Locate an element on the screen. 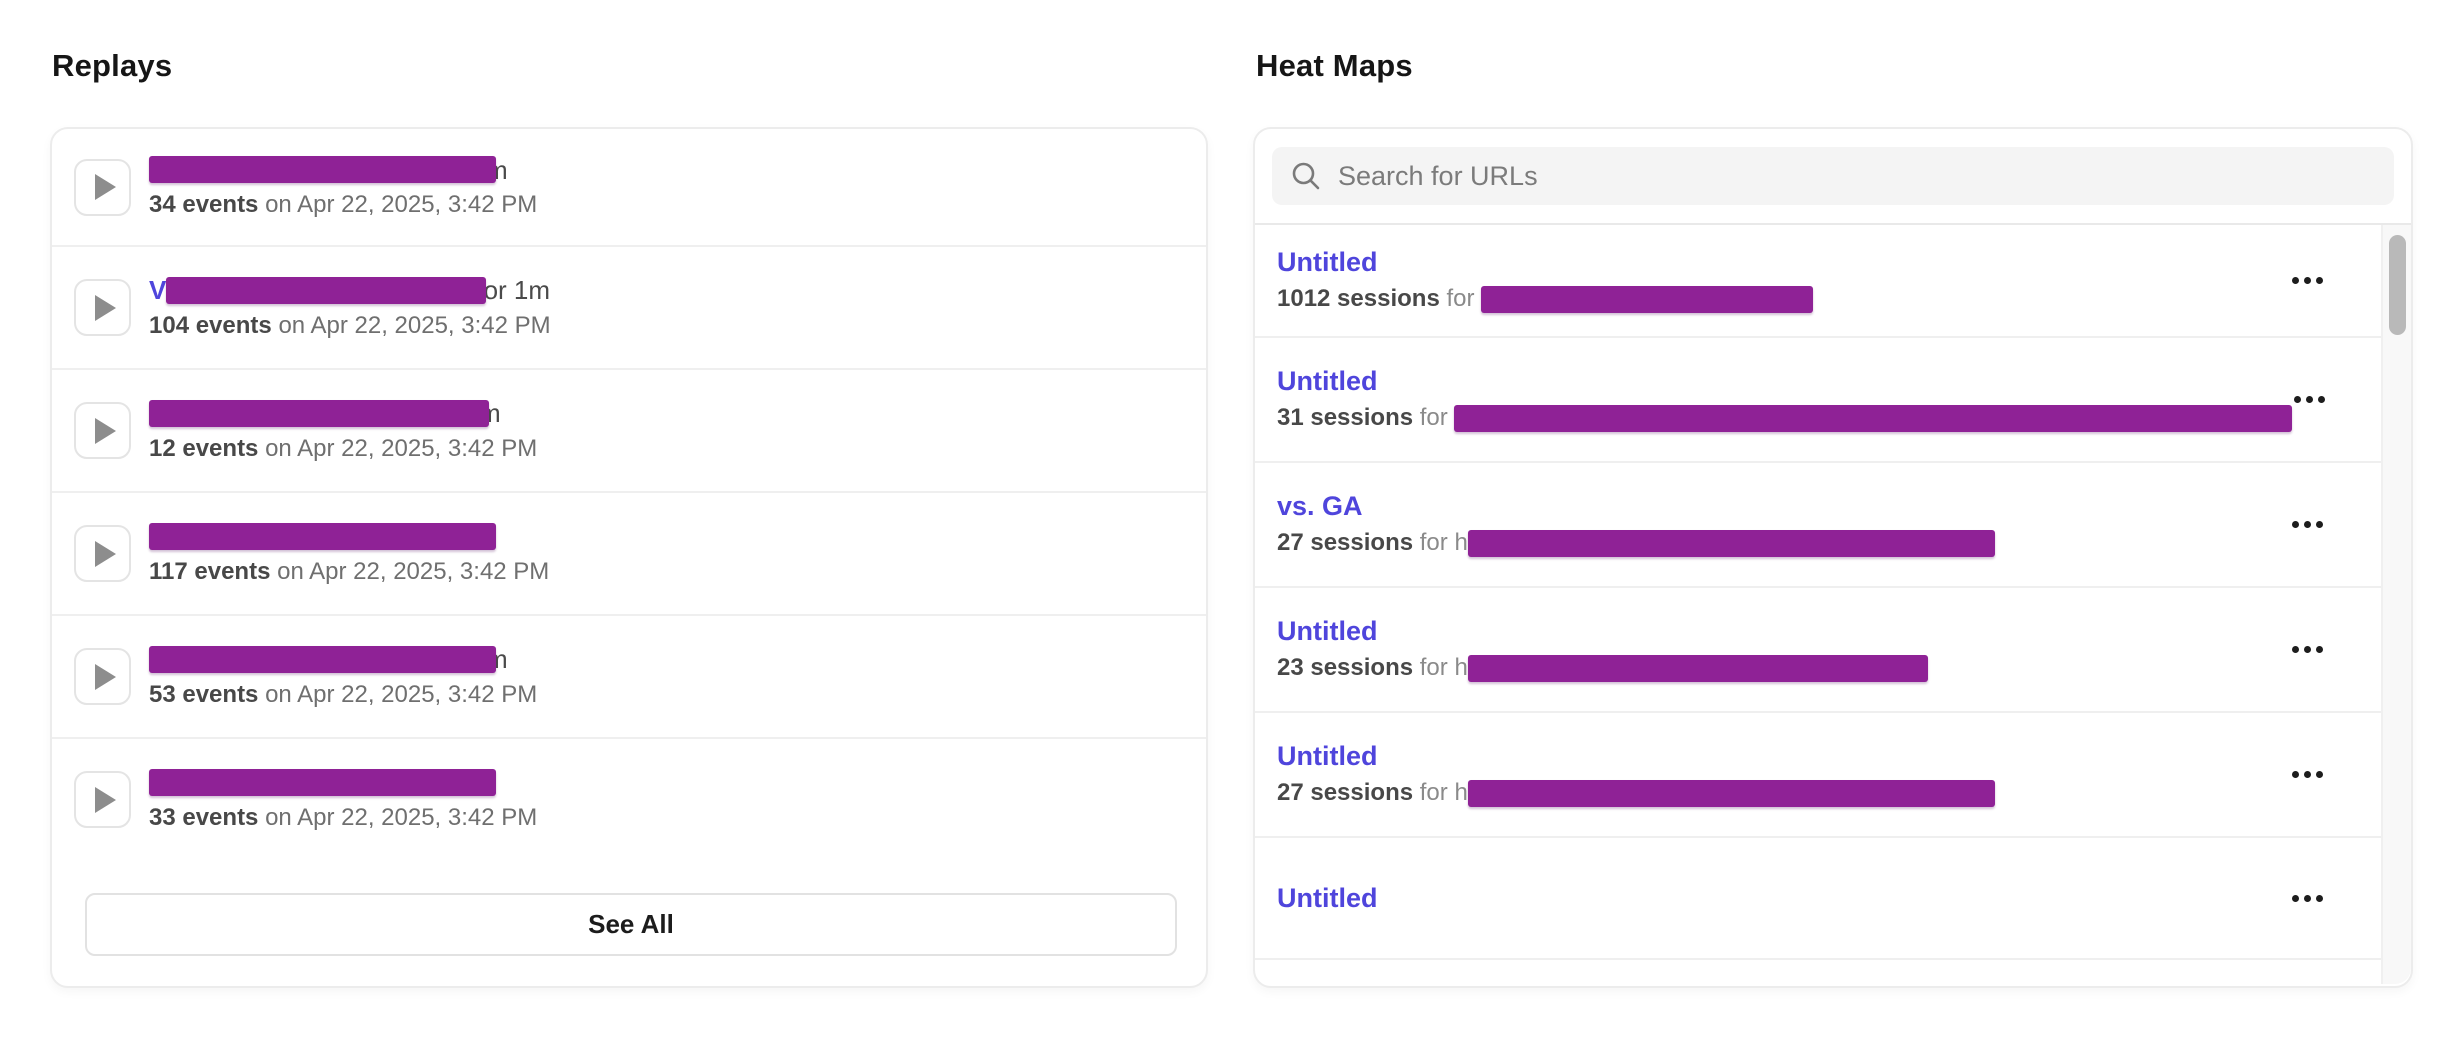  replay-title-tail: for 1m is located at coordinates (513, 290).